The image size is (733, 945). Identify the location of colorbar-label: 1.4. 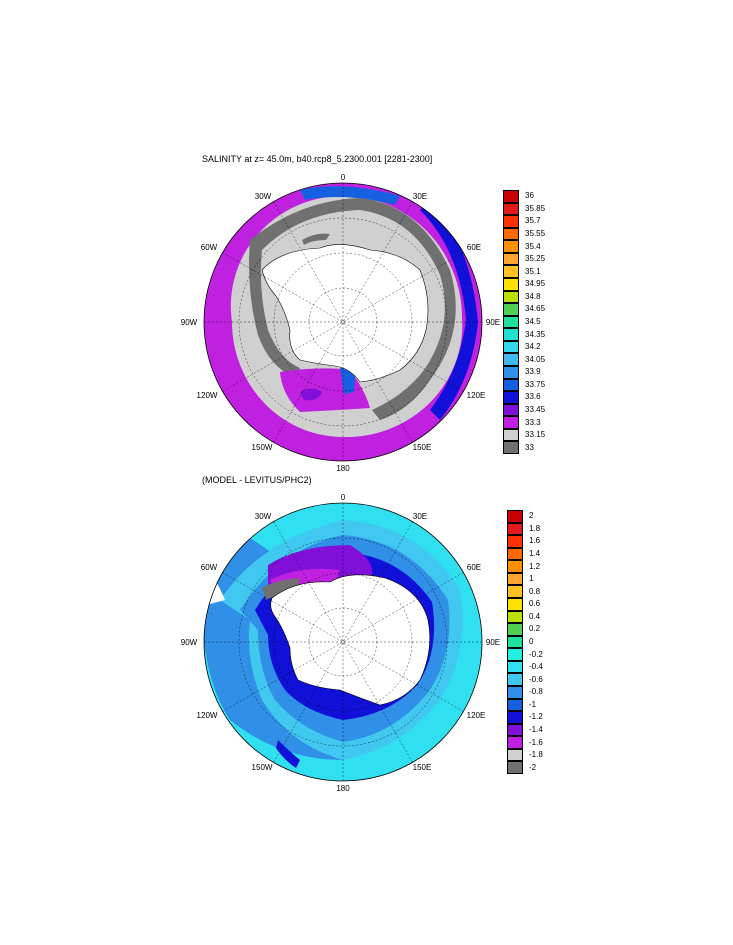
(535, 553).